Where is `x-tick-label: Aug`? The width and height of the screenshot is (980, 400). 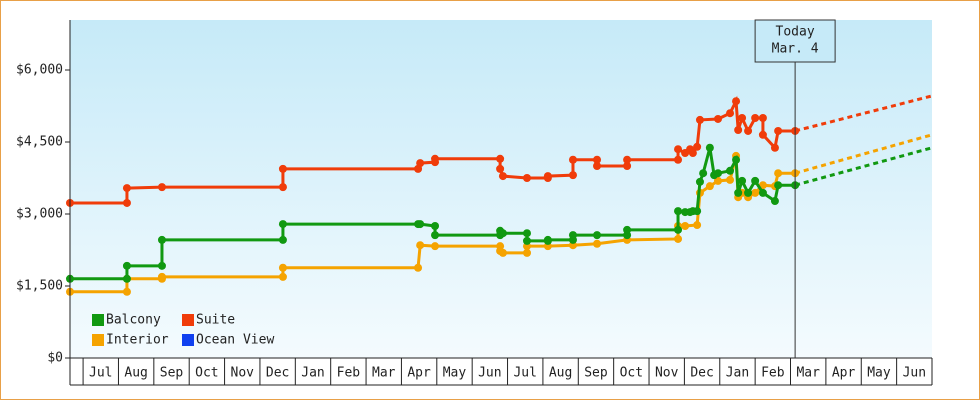
x-tick-label: Aug is located at coordinates (135, 373).